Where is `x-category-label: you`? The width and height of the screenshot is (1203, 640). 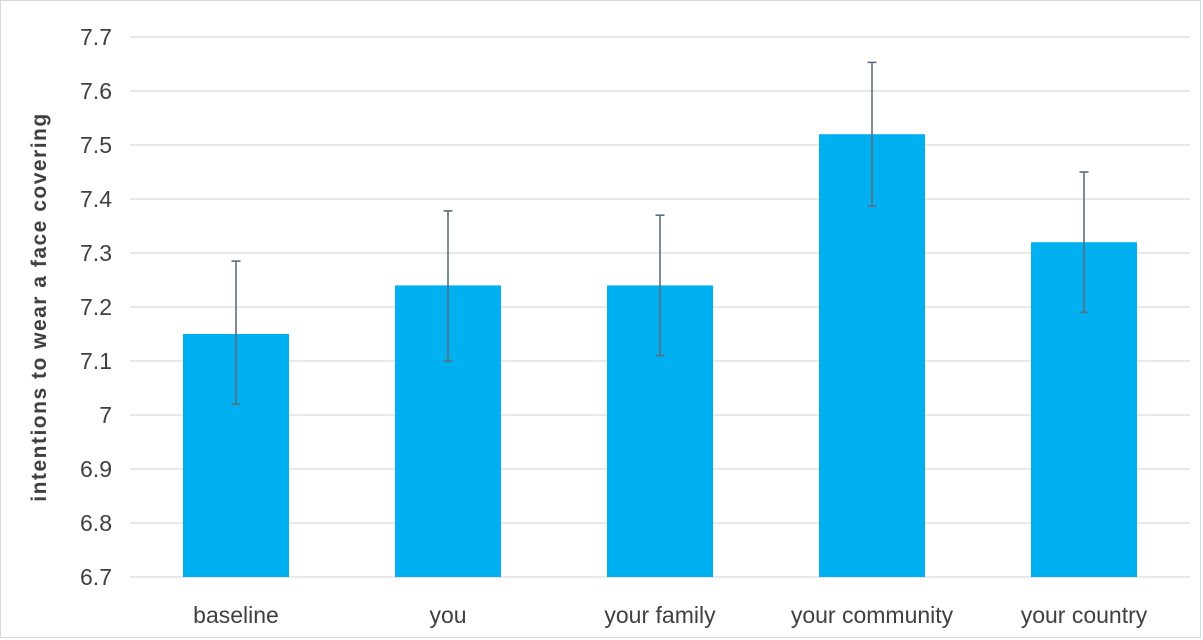 x-category-label: you is located at coordinates (447, 615).